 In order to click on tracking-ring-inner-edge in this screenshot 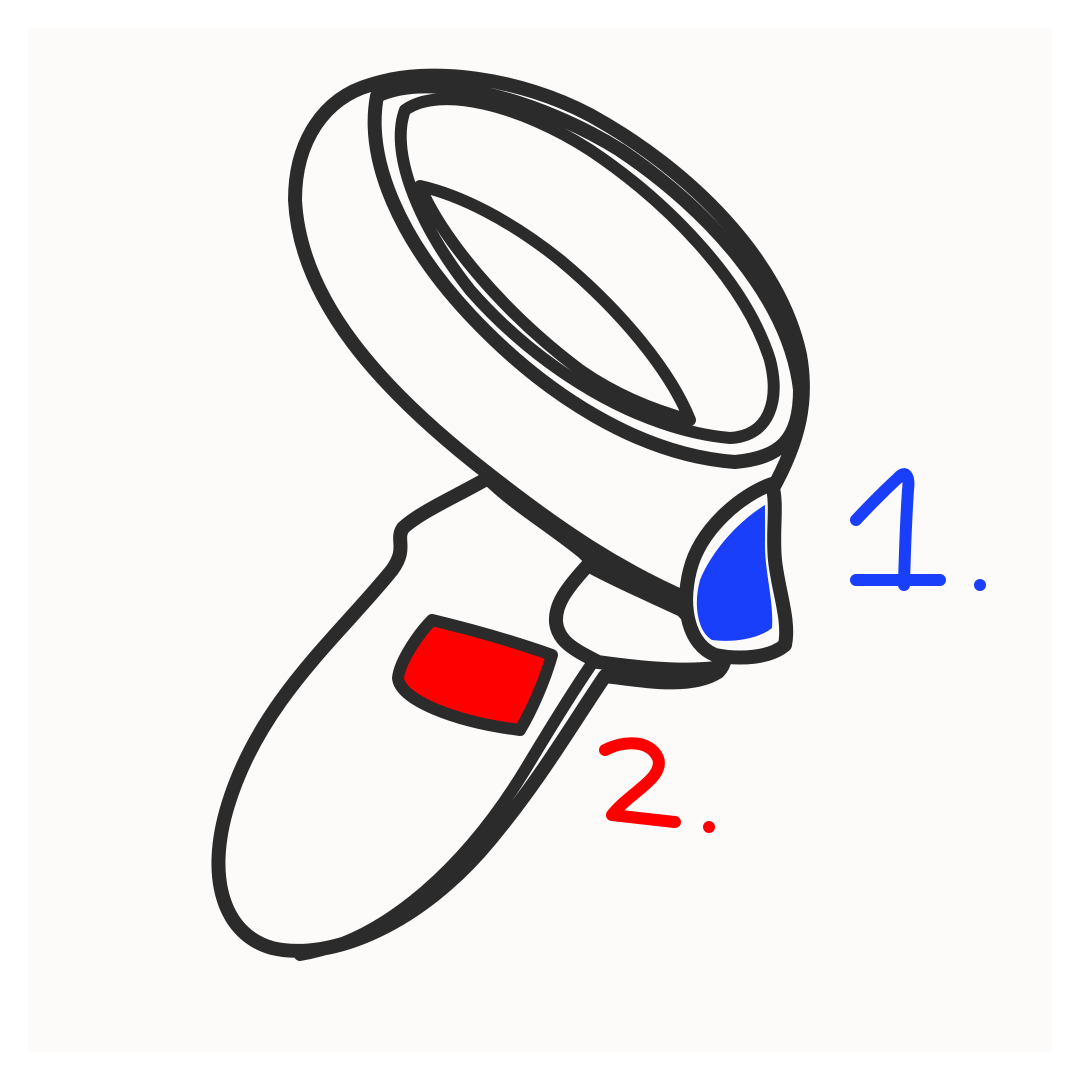, I will do `click(587, 268)`.